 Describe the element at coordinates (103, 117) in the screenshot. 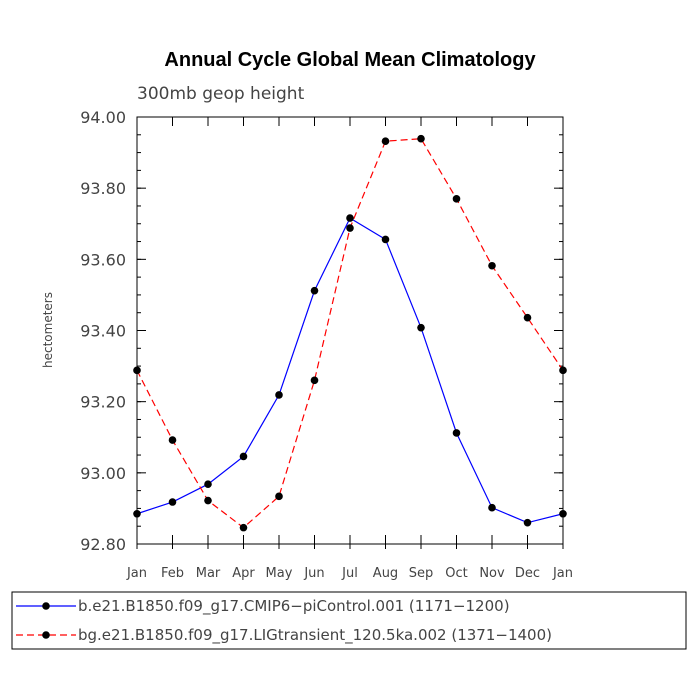

I see `y-tick-label: 94.00` at that location.